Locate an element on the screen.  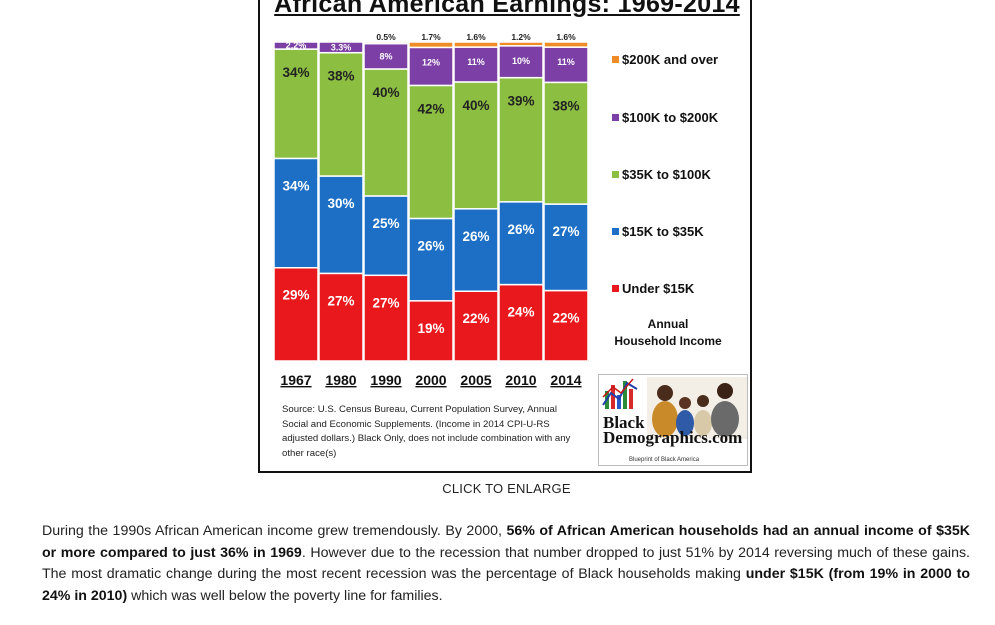
logo-wordmark: Black Demographics.com is located at coordinates (675, 430).